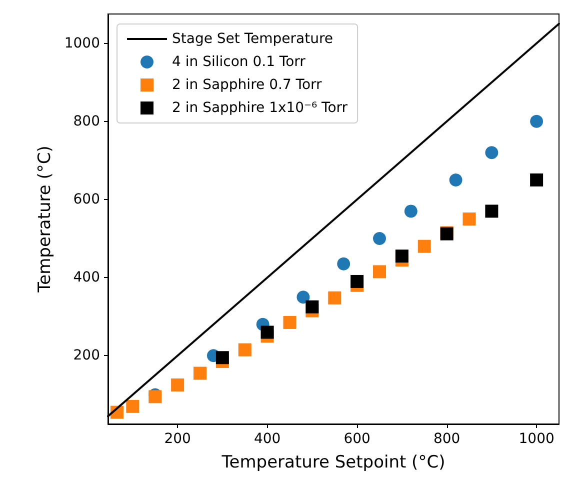 The height and width of the screenshot is (485, 563). I want to click on y-tick-label: 600, so click(86, 199).